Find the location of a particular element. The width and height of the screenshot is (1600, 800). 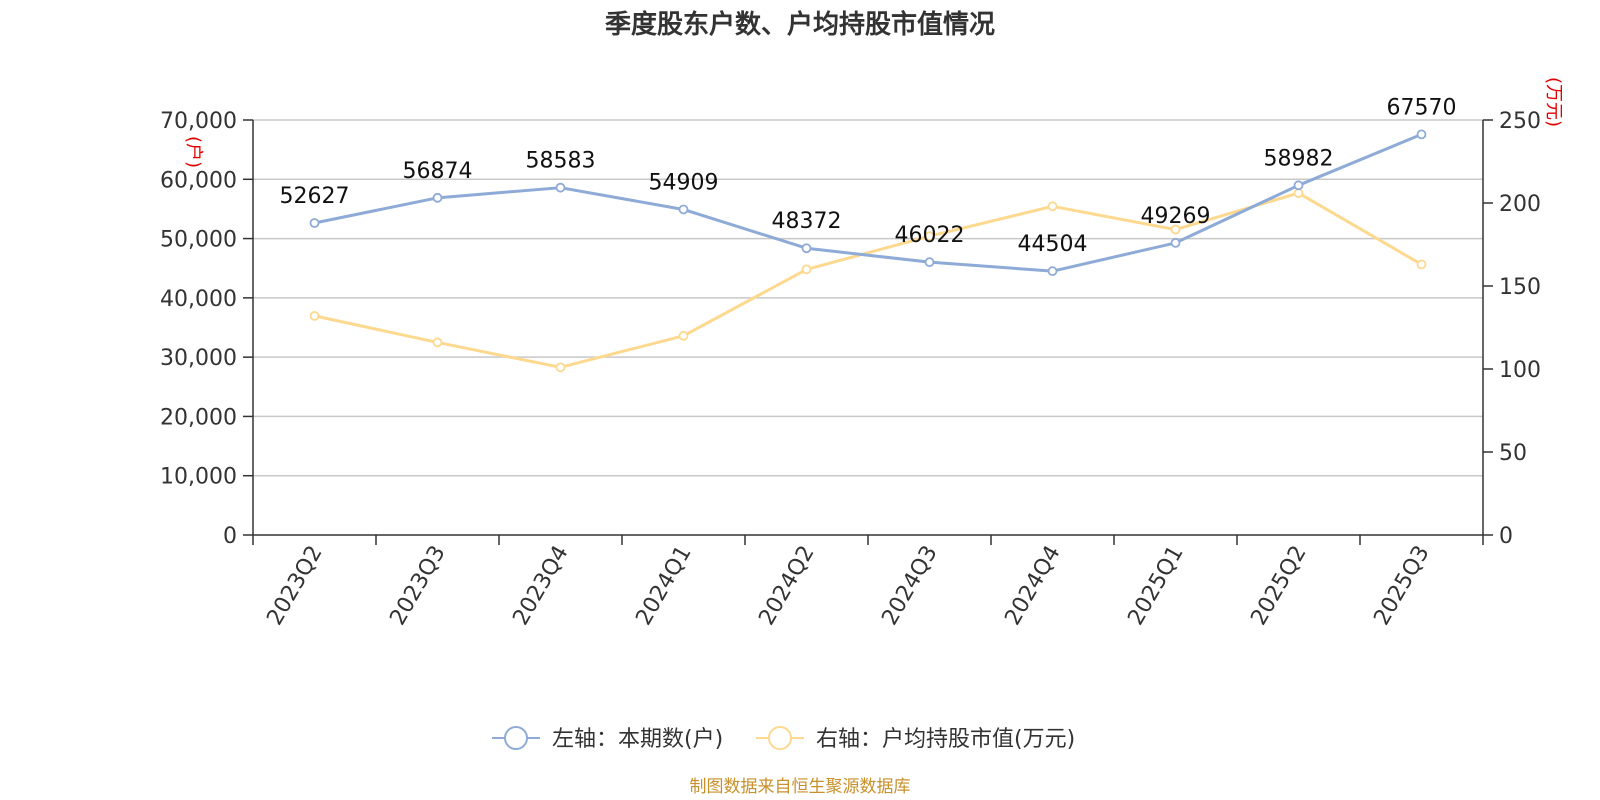

legend-marker-avg-value is located at coordinates (780, 738).